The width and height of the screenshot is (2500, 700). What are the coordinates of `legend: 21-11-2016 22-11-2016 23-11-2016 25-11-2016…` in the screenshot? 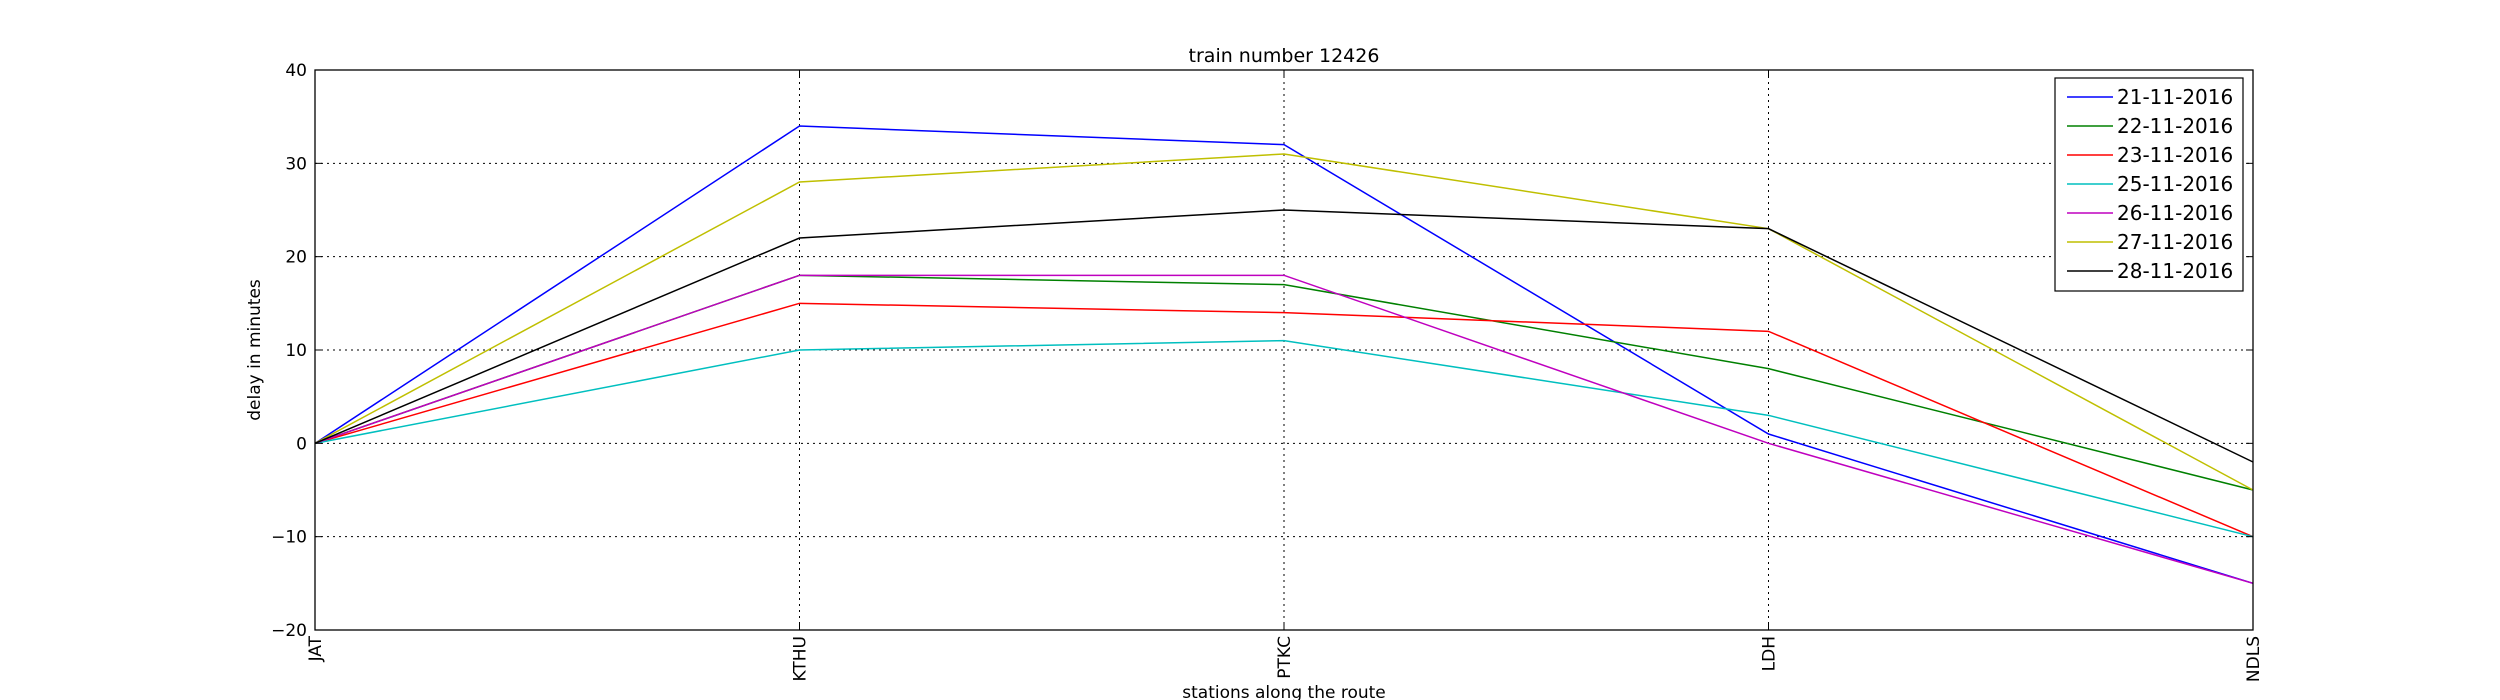 It's located at (2149, 184).